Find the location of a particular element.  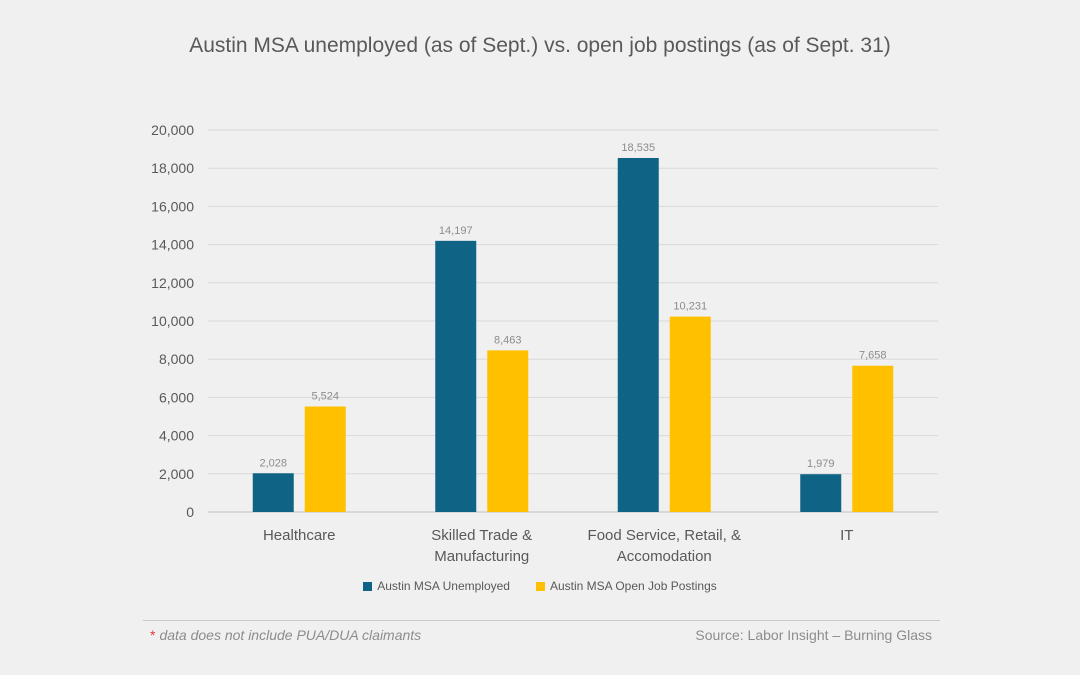

data-label: 1,979 is located at coordinates (821, 464).